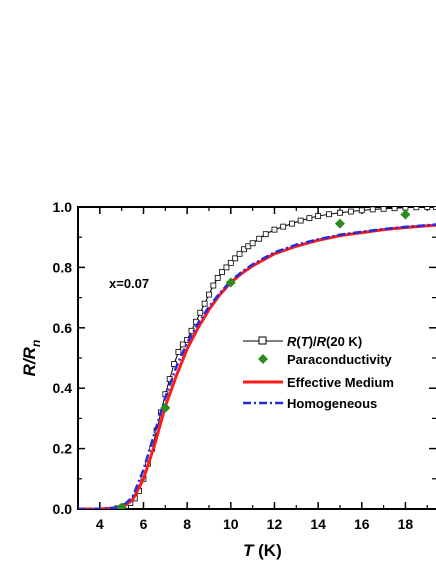  Describe the element at coordinates (406, 524) in the screenshot. I see `x-tick-label: 18` at that location.